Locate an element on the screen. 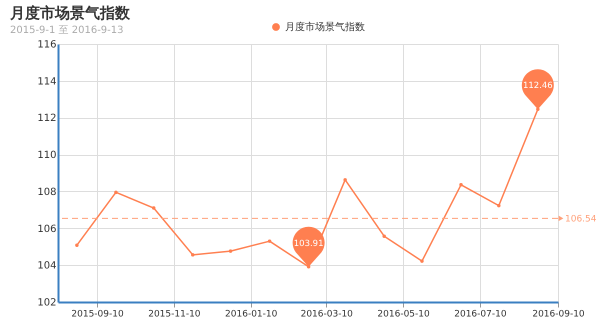 The image size is (600, 330). y-tick-label: 112 is located at coordinates (46, 118).